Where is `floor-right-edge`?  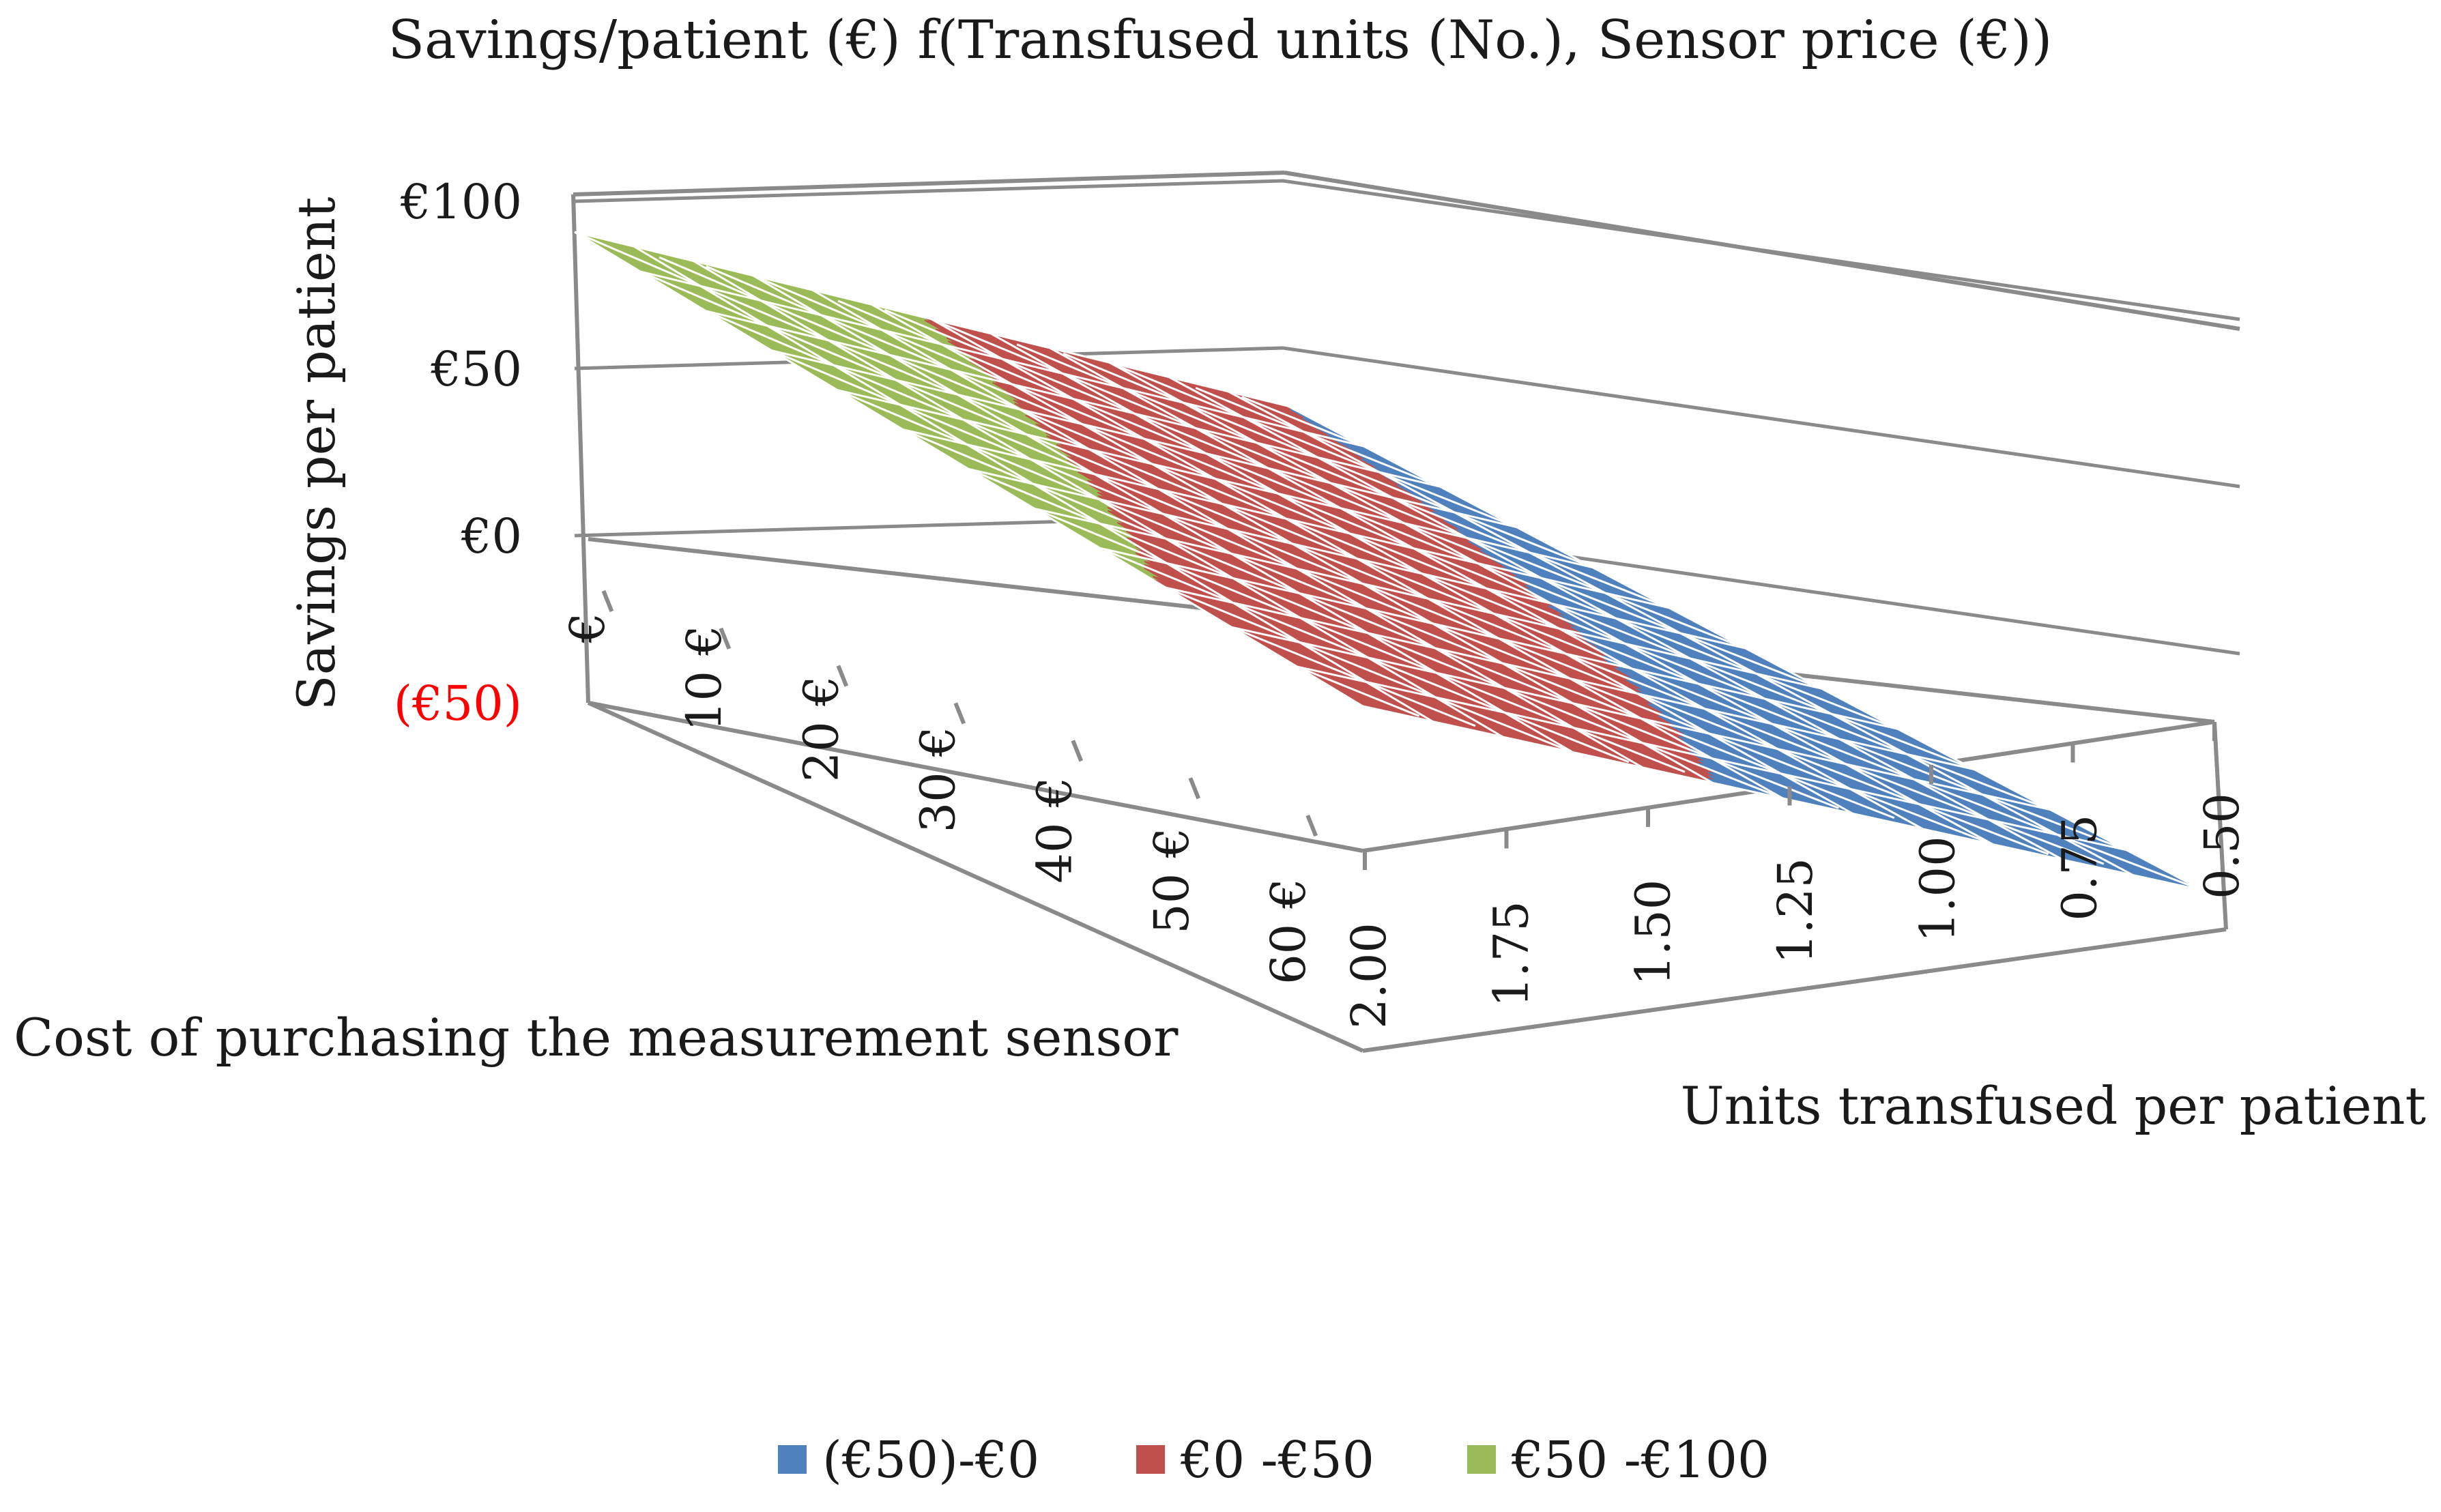
floor-right-edge is located at coordinates (2220, 825).